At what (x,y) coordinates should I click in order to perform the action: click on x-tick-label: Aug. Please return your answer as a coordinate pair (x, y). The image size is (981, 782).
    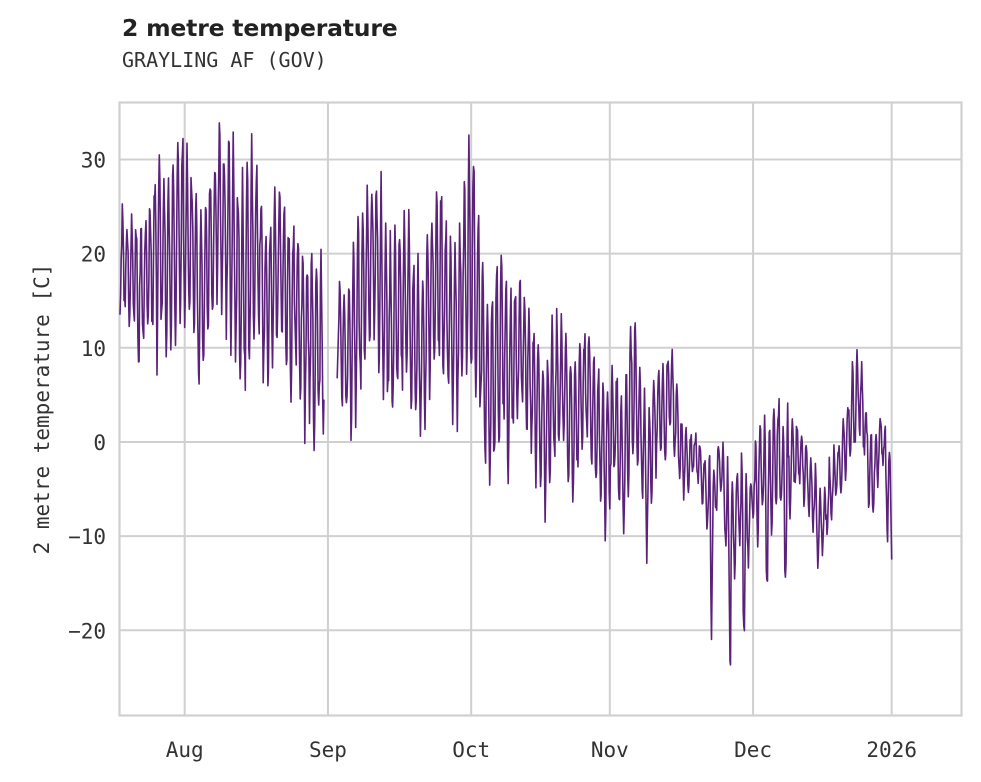
    Looking at the image, I should click on (185, 750).